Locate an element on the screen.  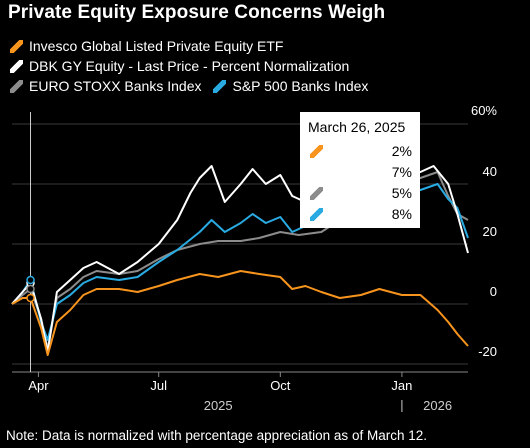
tooltip-row-invesco: 2% is located at coordinates (360, 152).